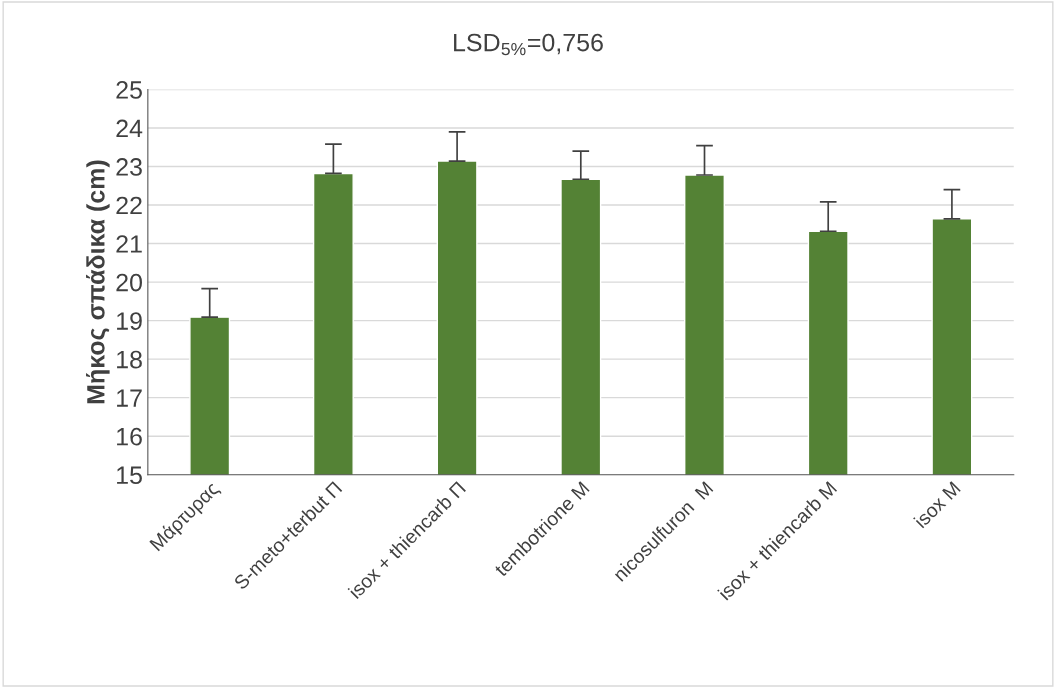 The width and height of the screenshot is (1056, 688). Describe the element at coordinates (129, 205) in the screenshot. I see `y-tick-label: 22` at that location.